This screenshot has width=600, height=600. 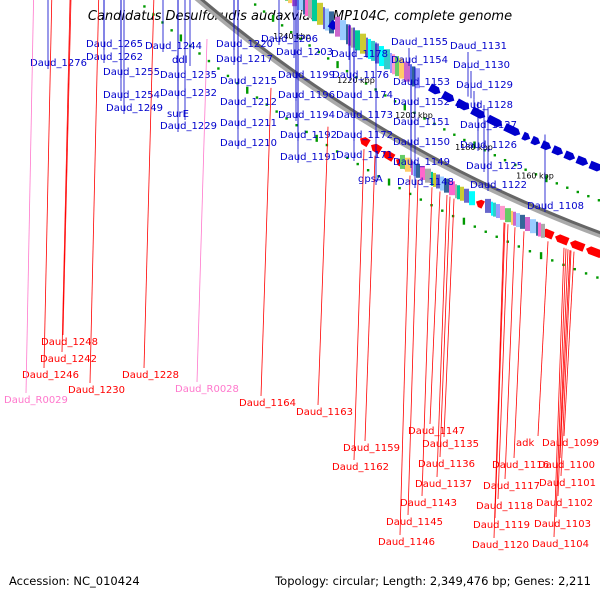 I want to click on forward-gene-label: Daud_1174, so click(x=364, y=95).